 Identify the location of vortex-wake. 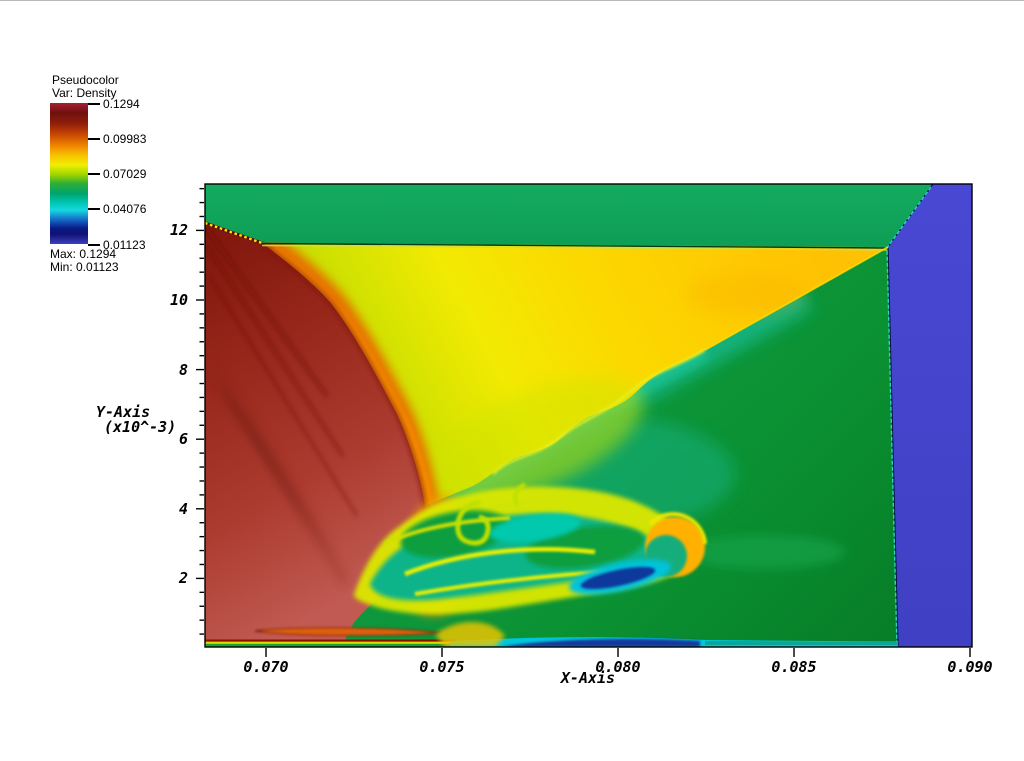
(765, 552).